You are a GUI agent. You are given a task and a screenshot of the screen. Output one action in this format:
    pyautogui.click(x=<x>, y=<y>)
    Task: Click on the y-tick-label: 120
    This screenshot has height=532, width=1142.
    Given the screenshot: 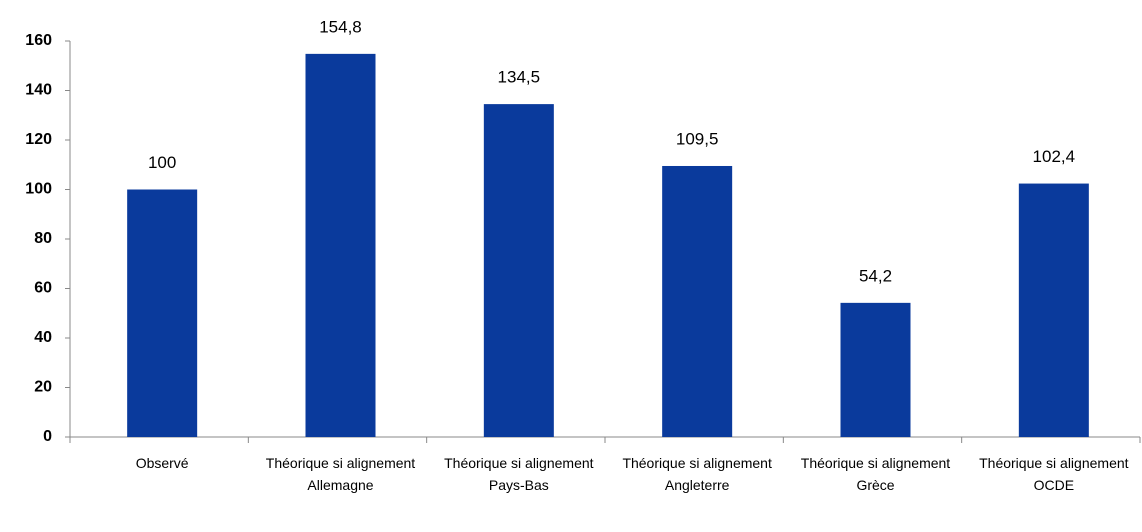 What is the action you would take?
    pyautogui.click(x=38, y=139)
    